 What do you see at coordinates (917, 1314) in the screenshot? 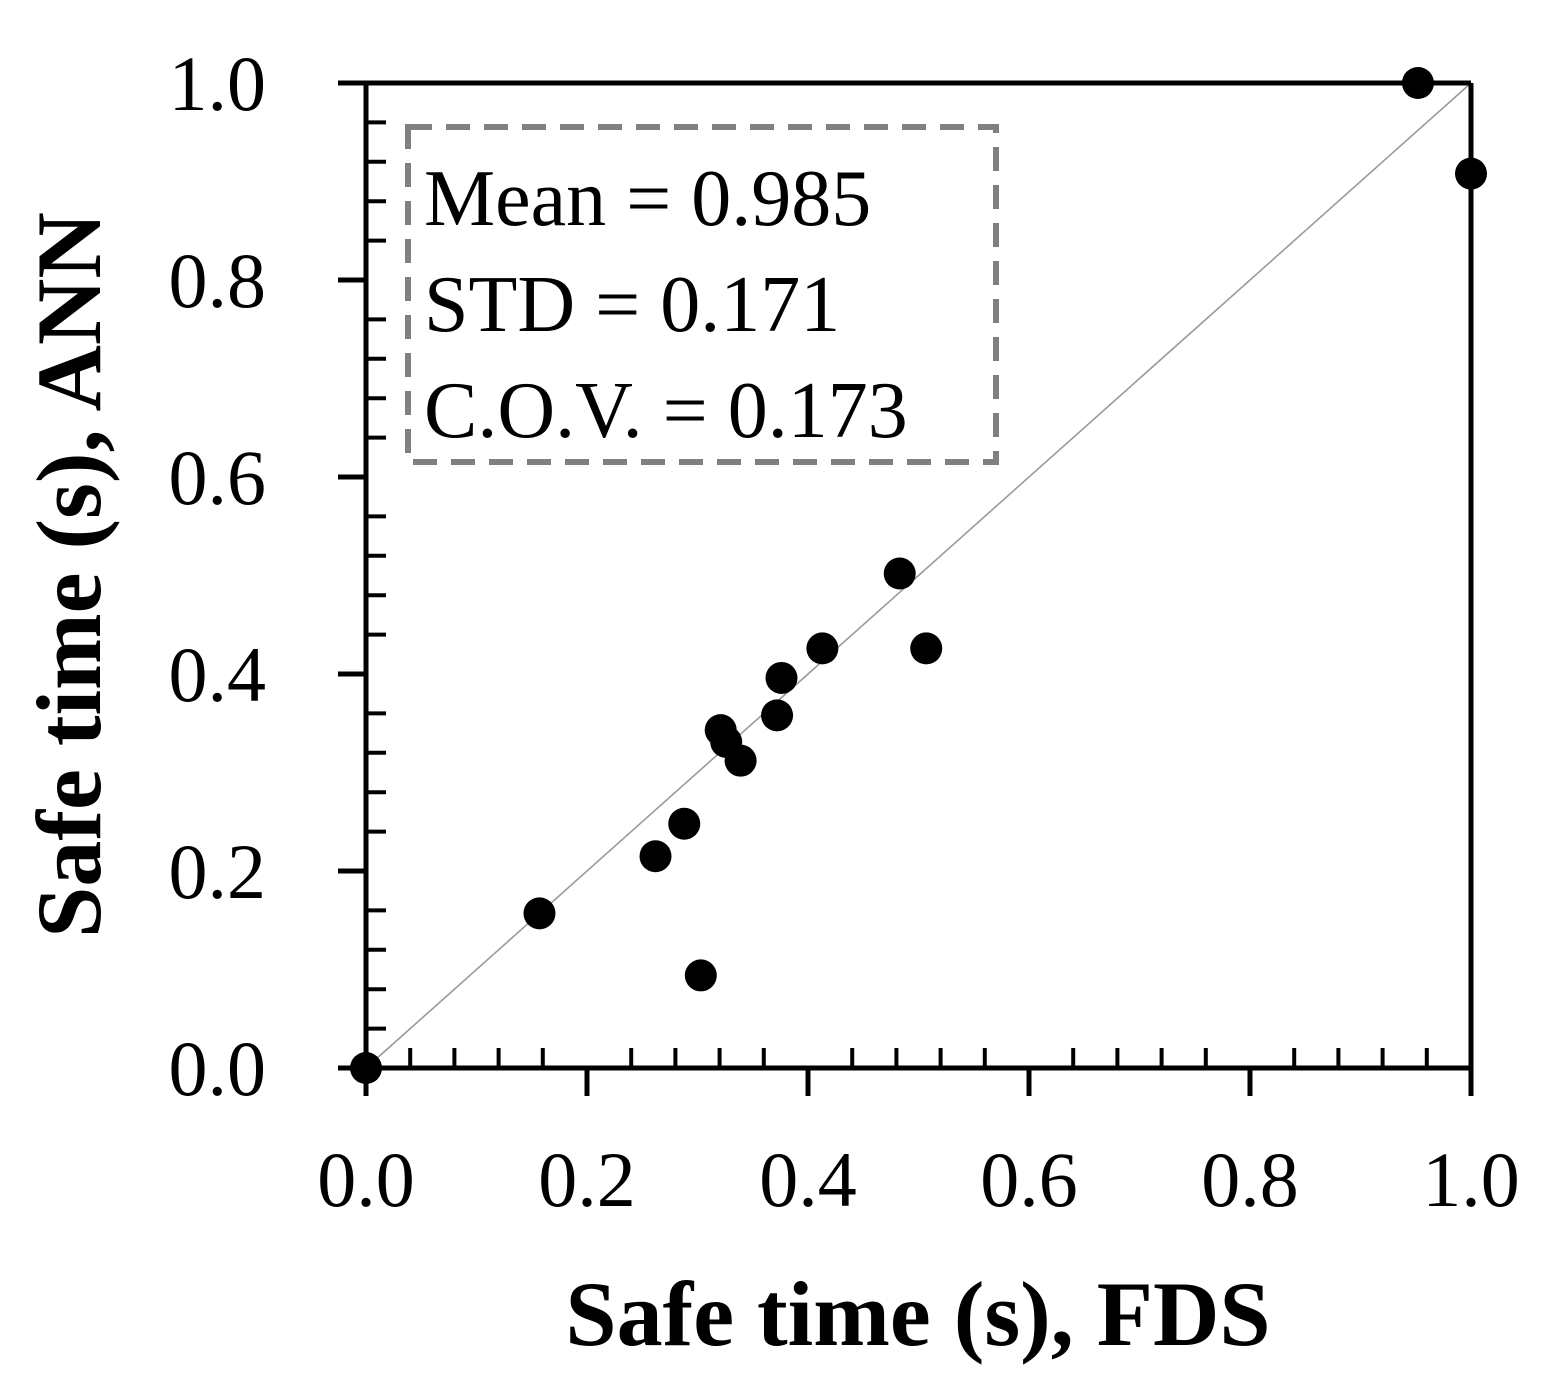
I see `x-axis-title: Safe time (s), FDS` at bounding box center [917, 1314].